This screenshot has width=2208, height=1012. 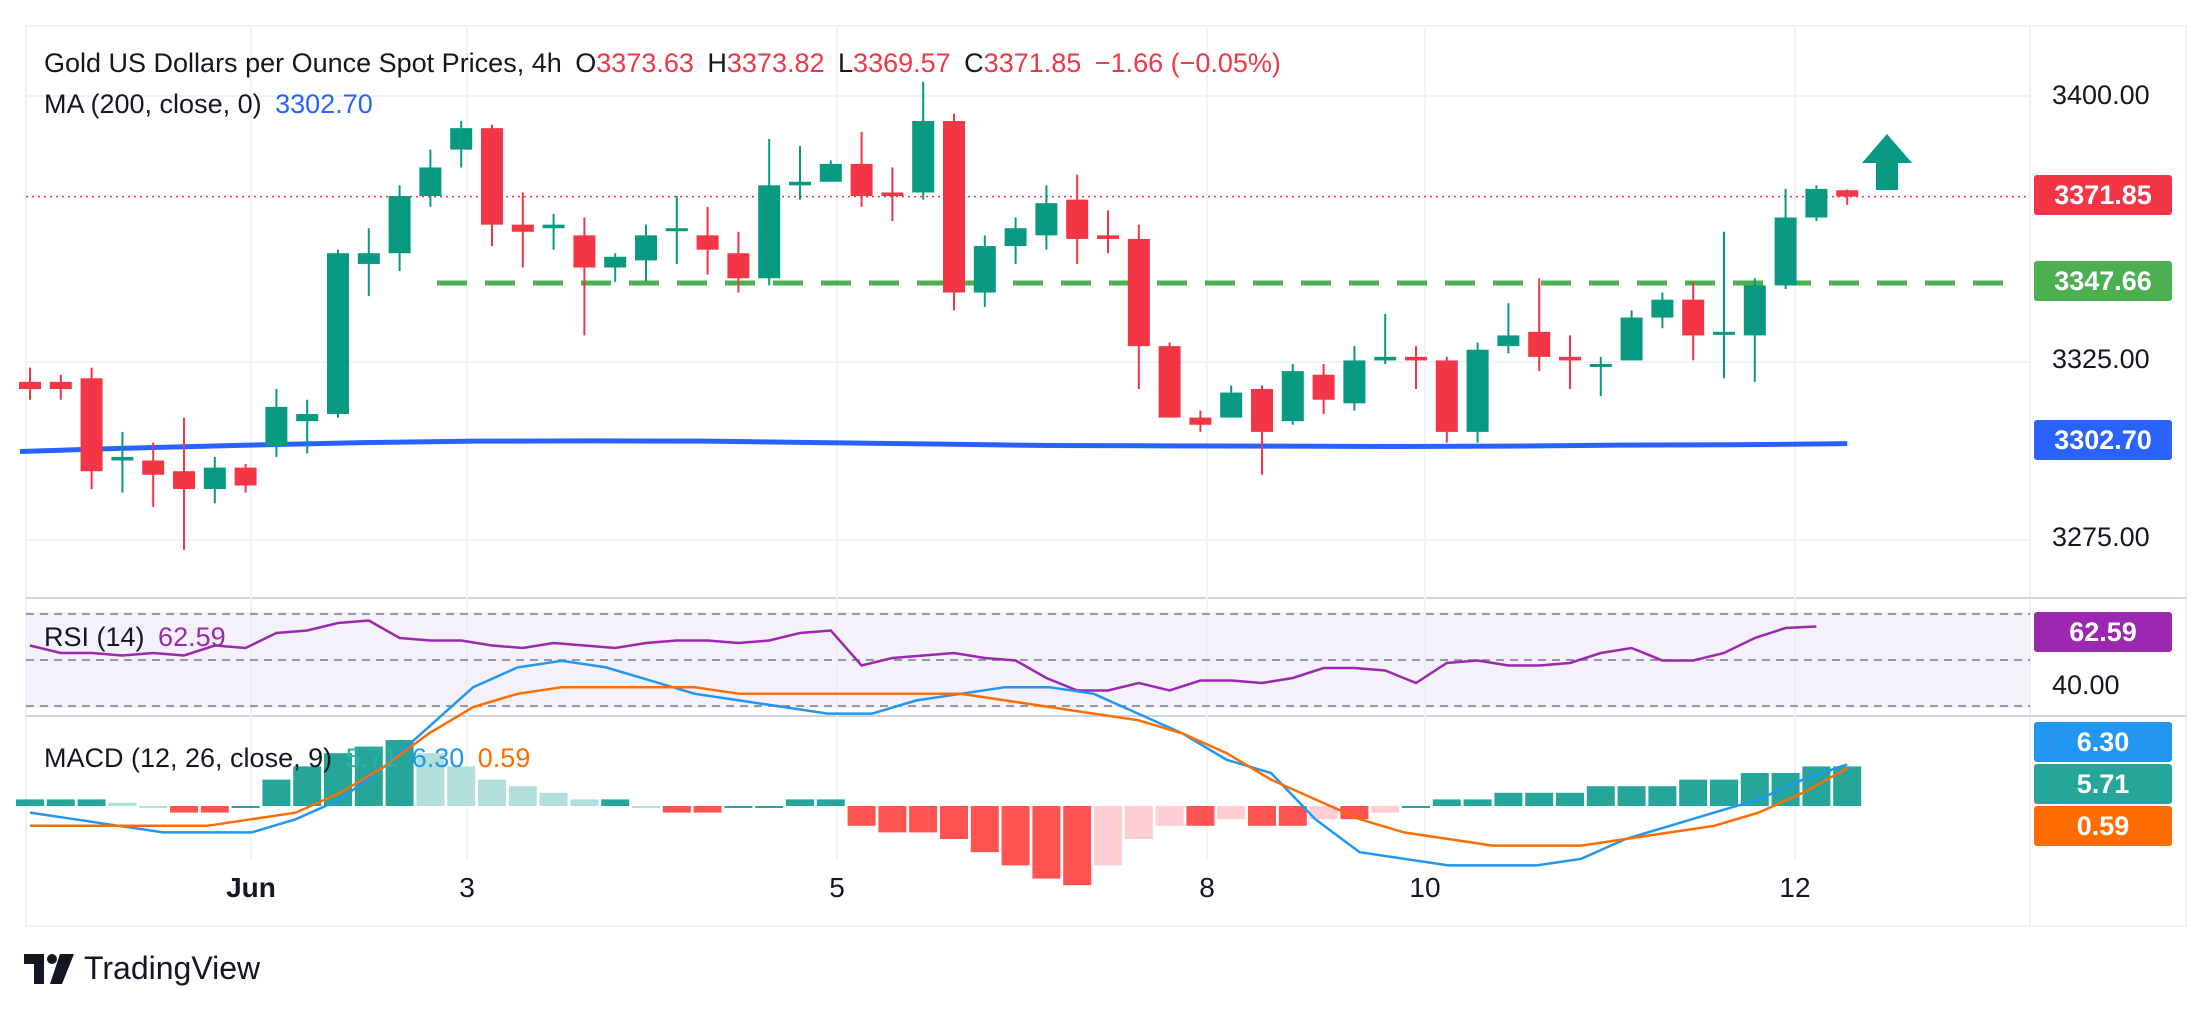 What do you see at coordinates (923, 655) in the screenshot?
I see `rsi-line` at bounding box center [923, 655].